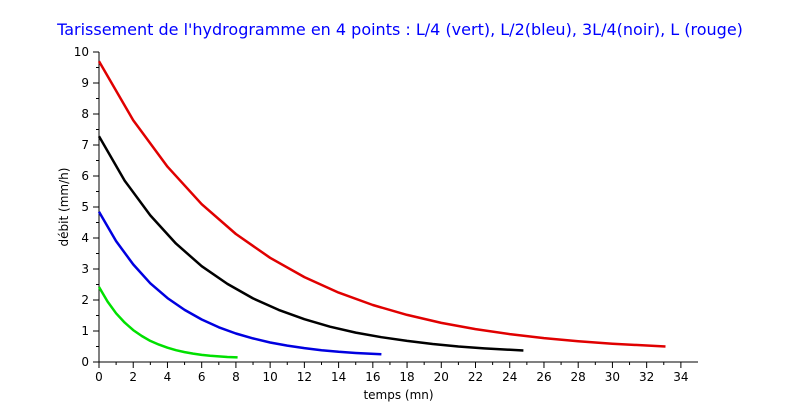 The height and width of the screenshot is (414, 800). Describe the element at coordinates (85, 176) in the screenshot. I see `y-tick-label: 6` at that location.